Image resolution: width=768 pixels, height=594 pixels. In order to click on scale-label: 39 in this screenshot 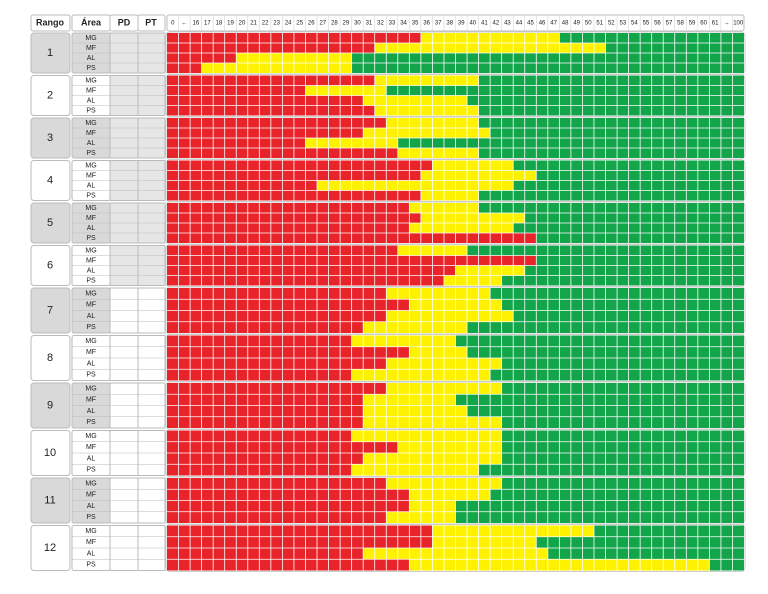, I will do `click(461, 24)`.